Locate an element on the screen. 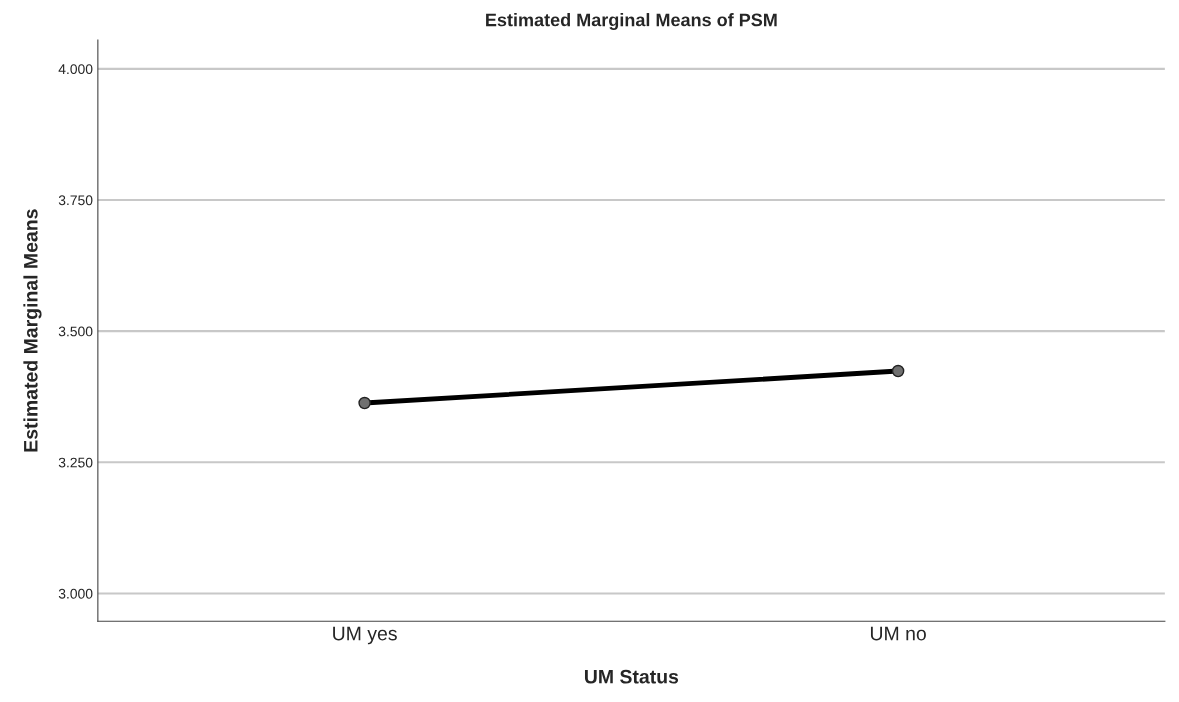 This screenshot has height=702, width=1179. x-tick-label: UM no is located at coordinates (898, 633).